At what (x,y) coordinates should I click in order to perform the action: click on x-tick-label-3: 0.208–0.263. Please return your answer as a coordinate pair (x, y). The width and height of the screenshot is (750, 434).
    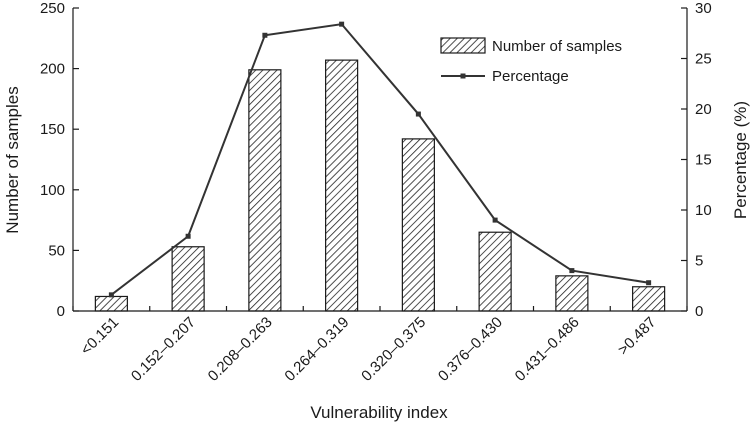
    Looking at the image, I should click on (240, 349).